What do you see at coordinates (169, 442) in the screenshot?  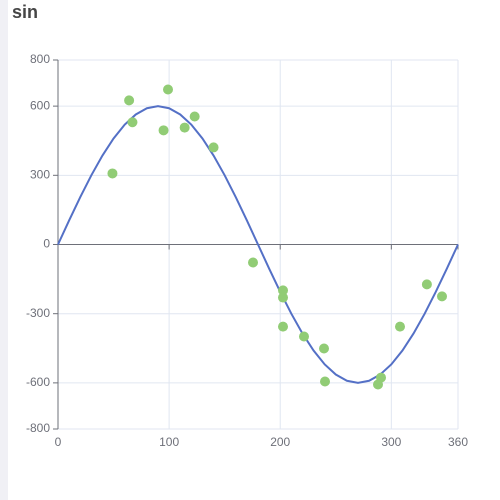 I see `x-tick-label: 100` at bounding box center [169, 442].